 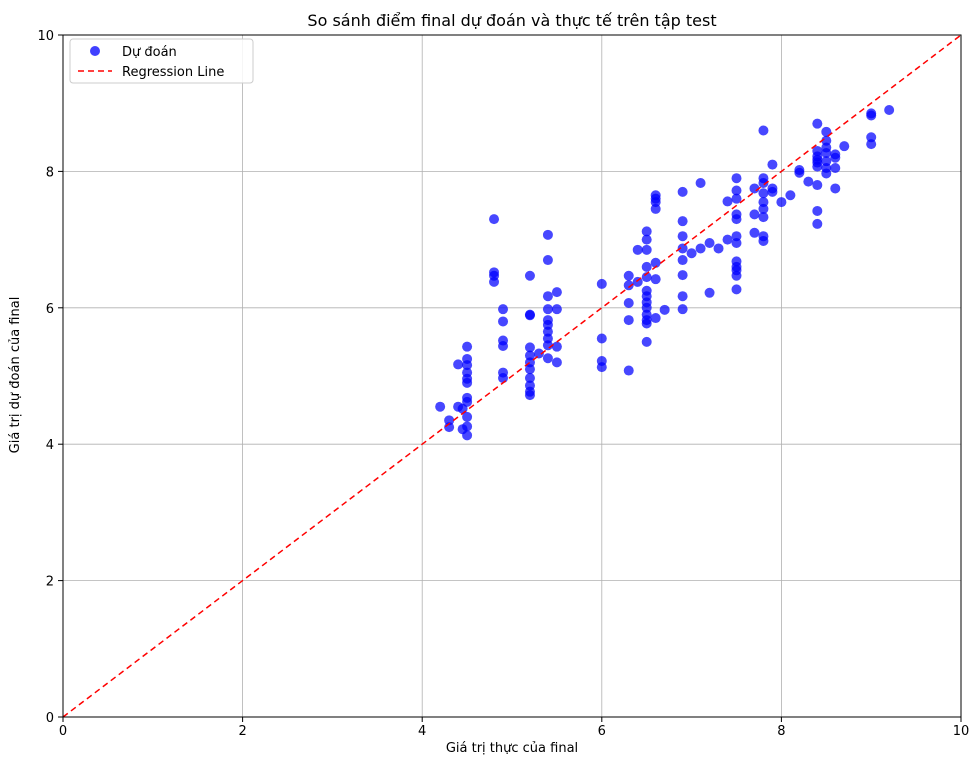 What do you see at coordinates (242, 731) in the screenshot?
I see `x-tick-label: 2` at bounding box center [242, 731].